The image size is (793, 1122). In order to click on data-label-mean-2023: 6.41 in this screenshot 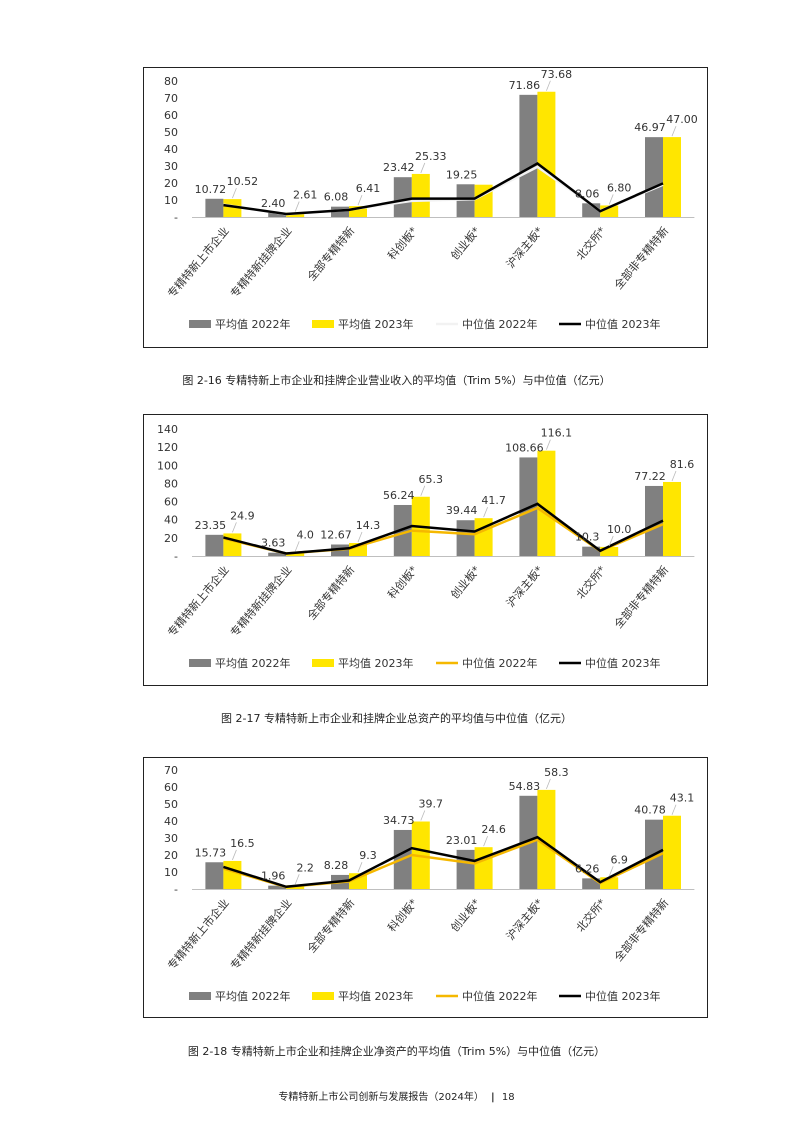, I will do `click(368, 188)`.